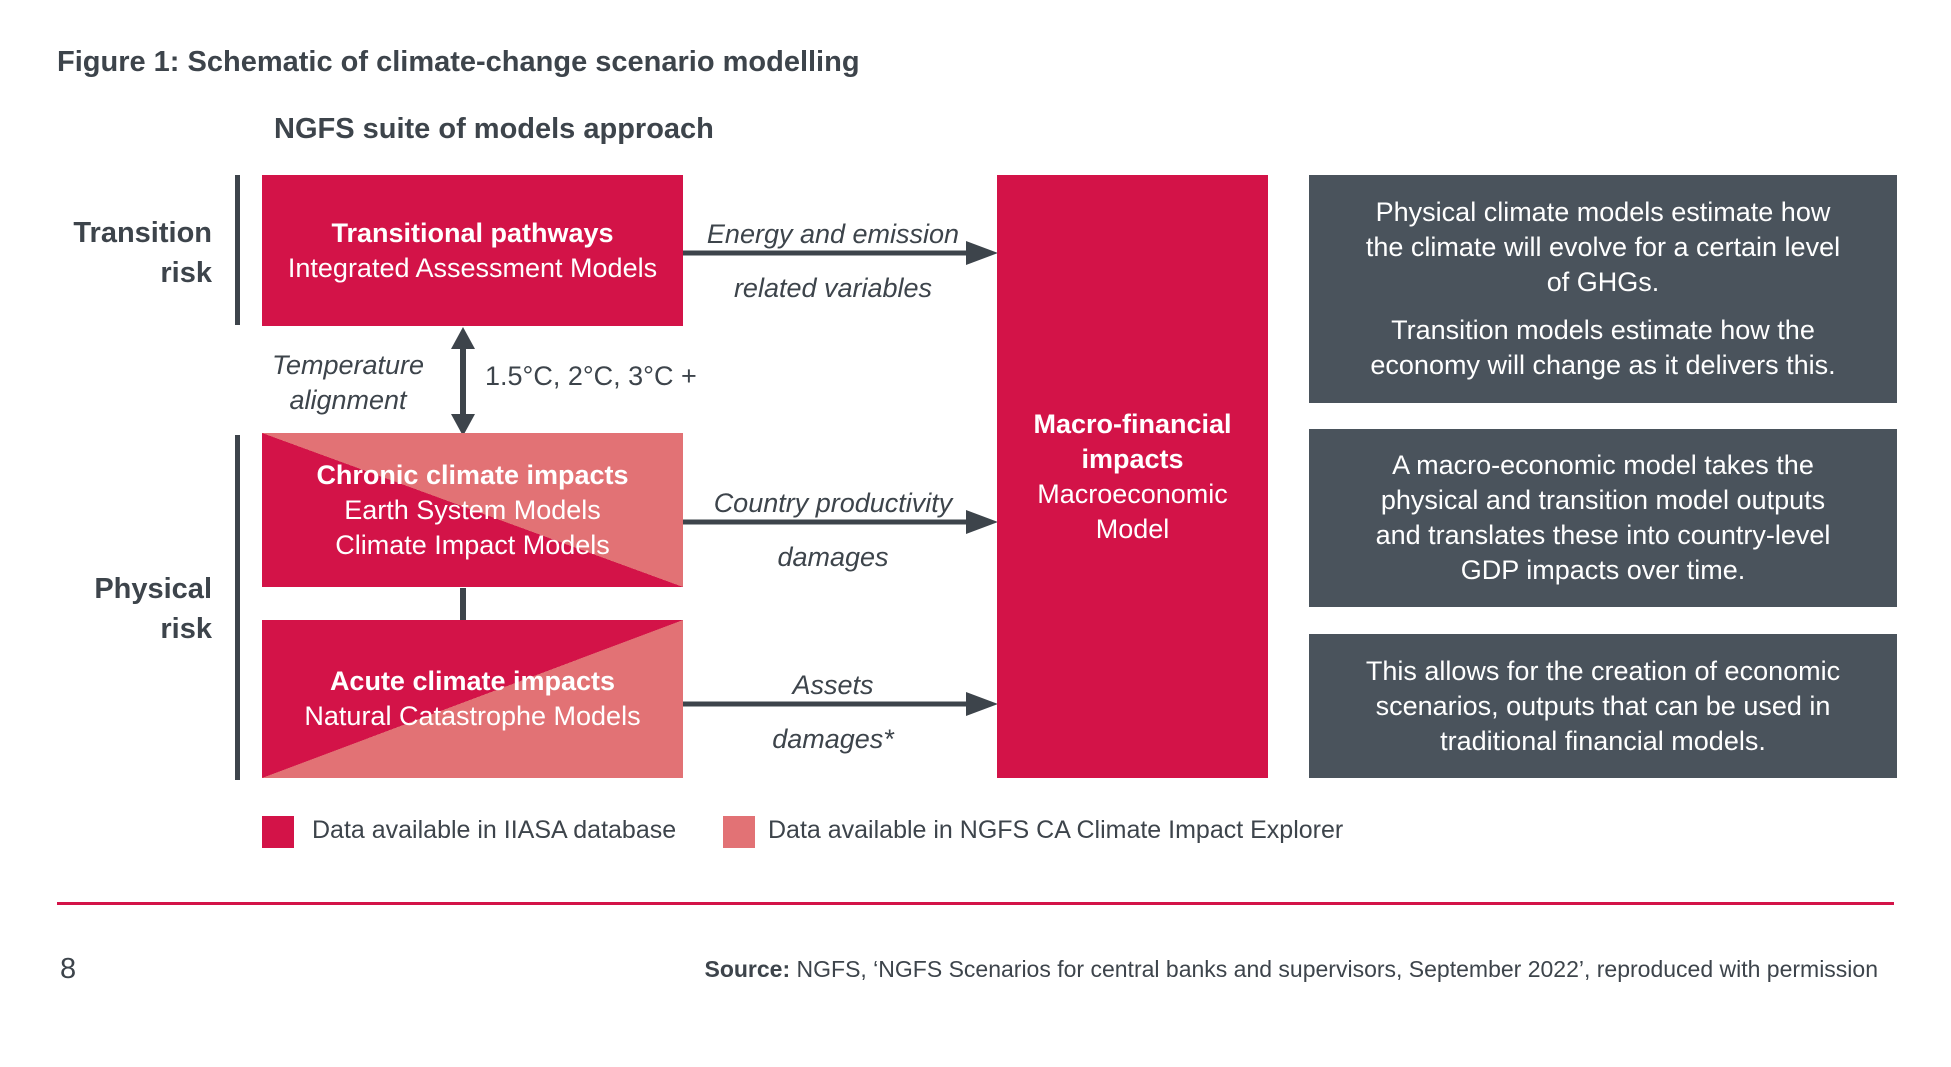 The width and height of the screenshot is (1951, 1067). I want to click on acute-climate-impacts-title: Acute climate impacts, so click(472, 681).